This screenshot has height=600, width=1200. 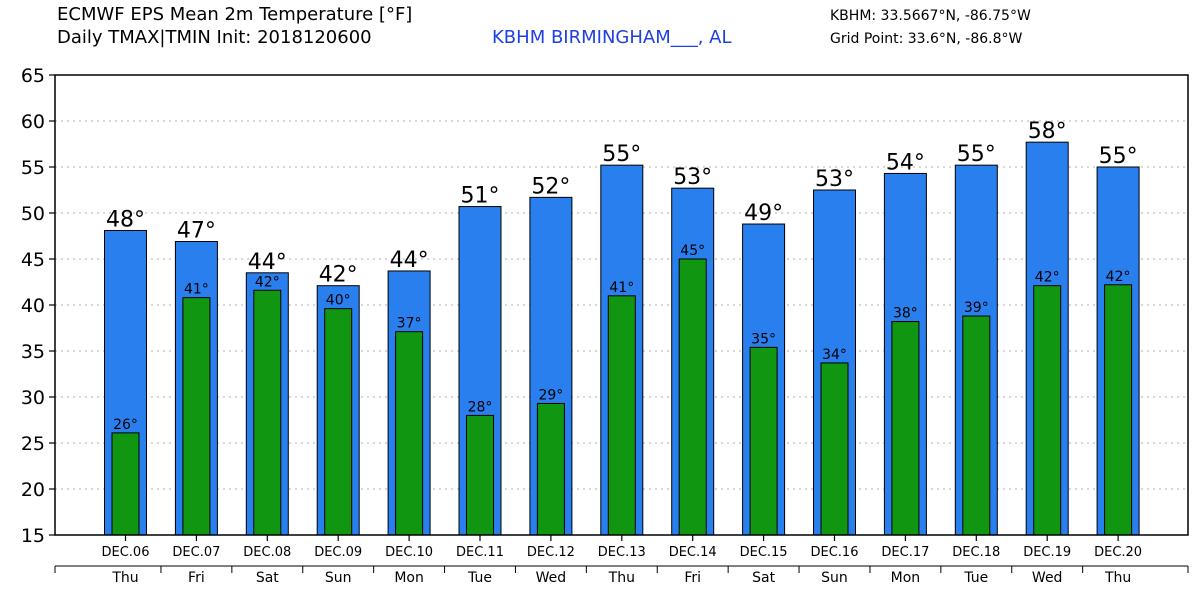 I want to click on tmax-data-label: 49°, so click(x=763, y=213).